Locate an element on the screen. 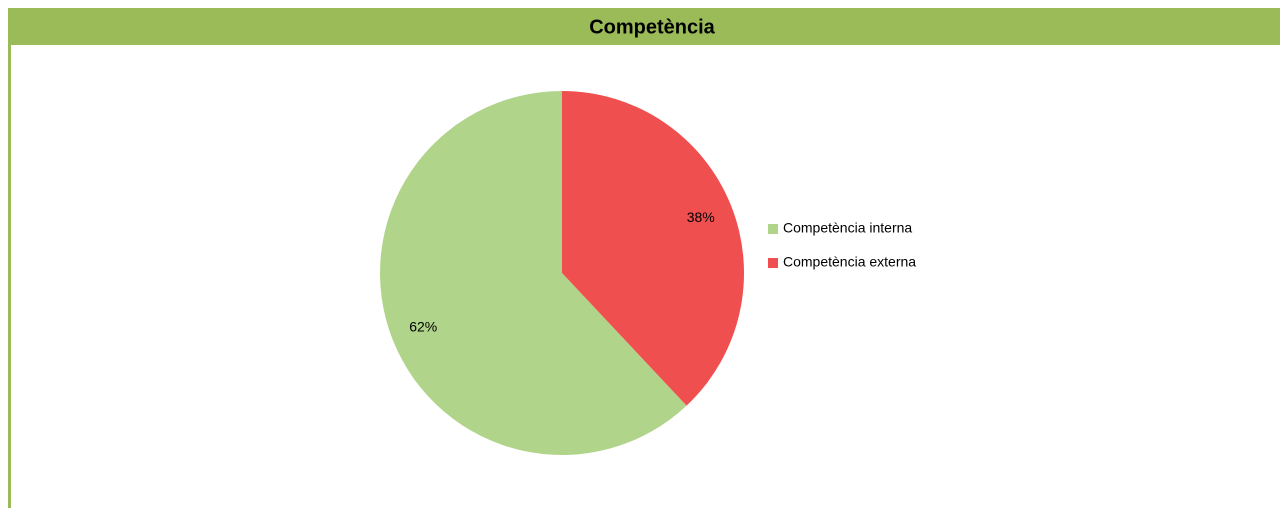  header-bar is located at coordinates (644, 26).